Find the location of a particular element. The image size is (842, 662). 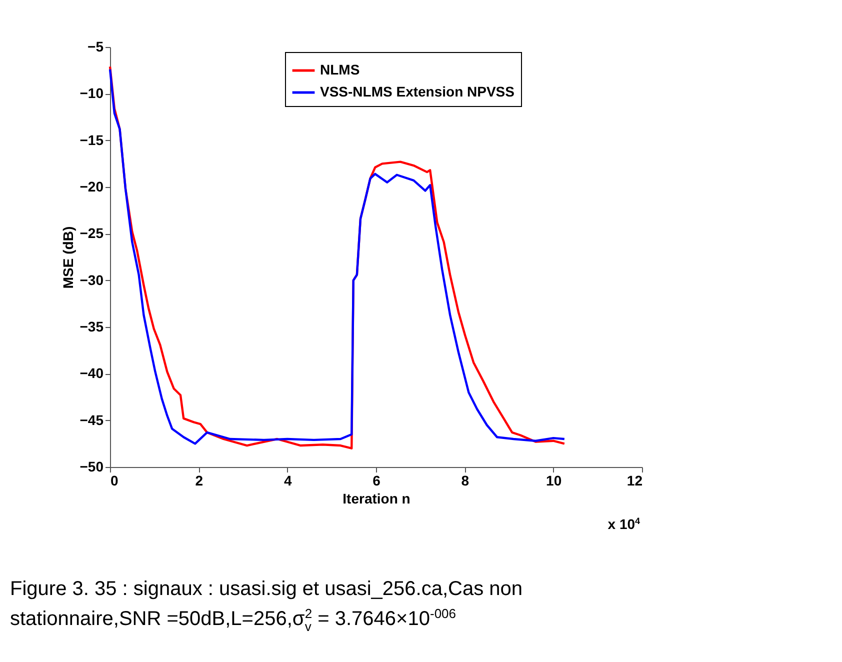

legend-label: NLMS is located at coordinates (340, 70).